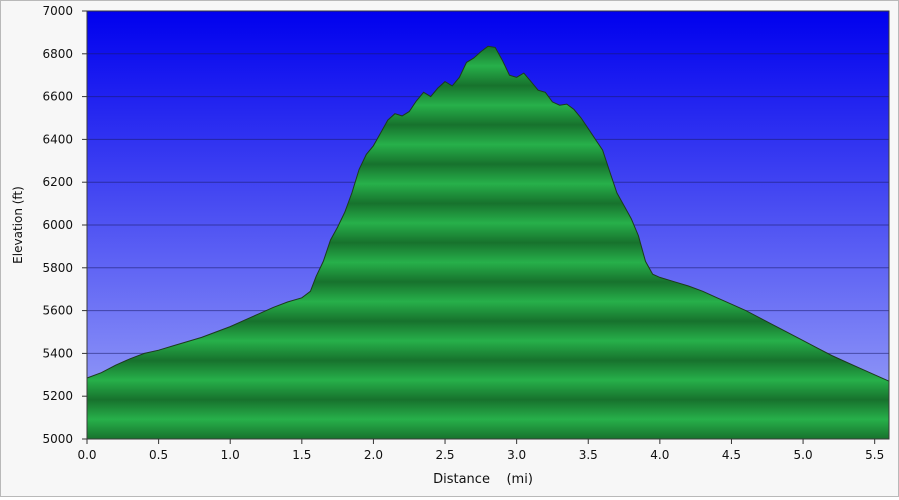 Image resolution: width=899 pixels, height=500 pixels. What do you see at coordinates (57, 225) in the screenshot?
I see `y-tick-label: 6000` at bounding box center [57, 225].